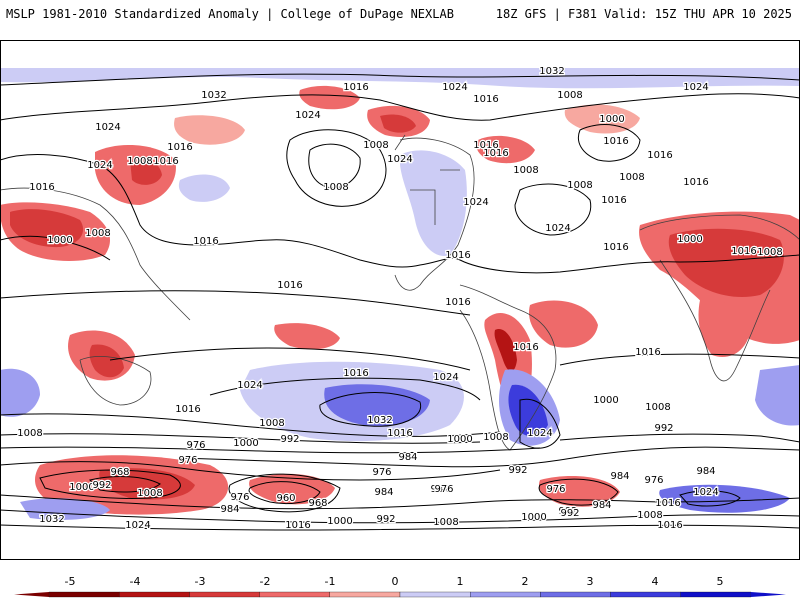  Describe the element at coordinates (590, 581) in the screenshot. I see `colorbar-tick-label: 3` at that location.